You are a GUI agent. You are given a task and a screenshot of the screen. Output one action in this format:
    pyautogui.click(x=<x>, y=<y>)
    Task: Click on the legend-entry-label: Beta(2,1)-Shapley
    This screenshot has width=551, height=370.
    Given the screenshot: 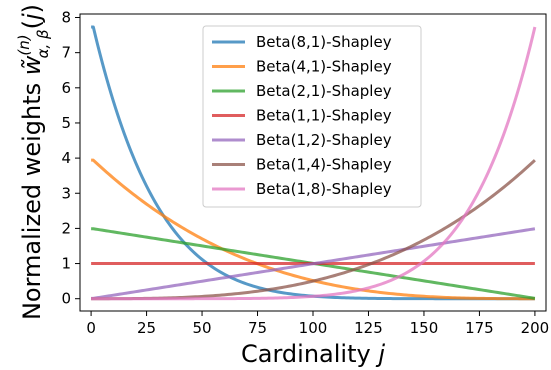 What is the action you would take?
    pyautogui.click(x=324, y=91)
    